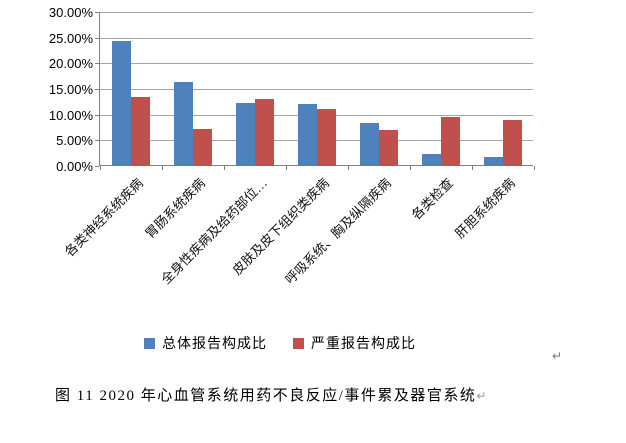  Describe the element at coordinates (327, 137) in the screenshot. I see `bar-严重报告构成比-皮肤及皮下组织类疾病` at that location.